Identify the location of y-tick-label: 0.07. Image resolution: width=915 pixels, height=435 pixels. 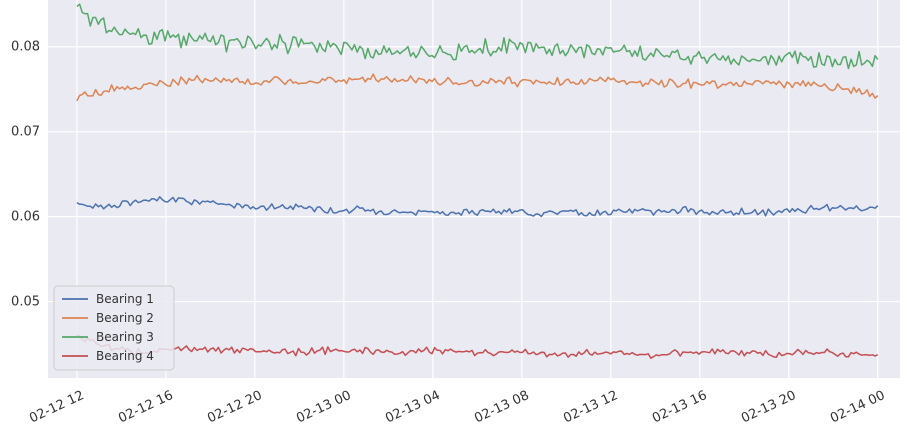
(25, 132).